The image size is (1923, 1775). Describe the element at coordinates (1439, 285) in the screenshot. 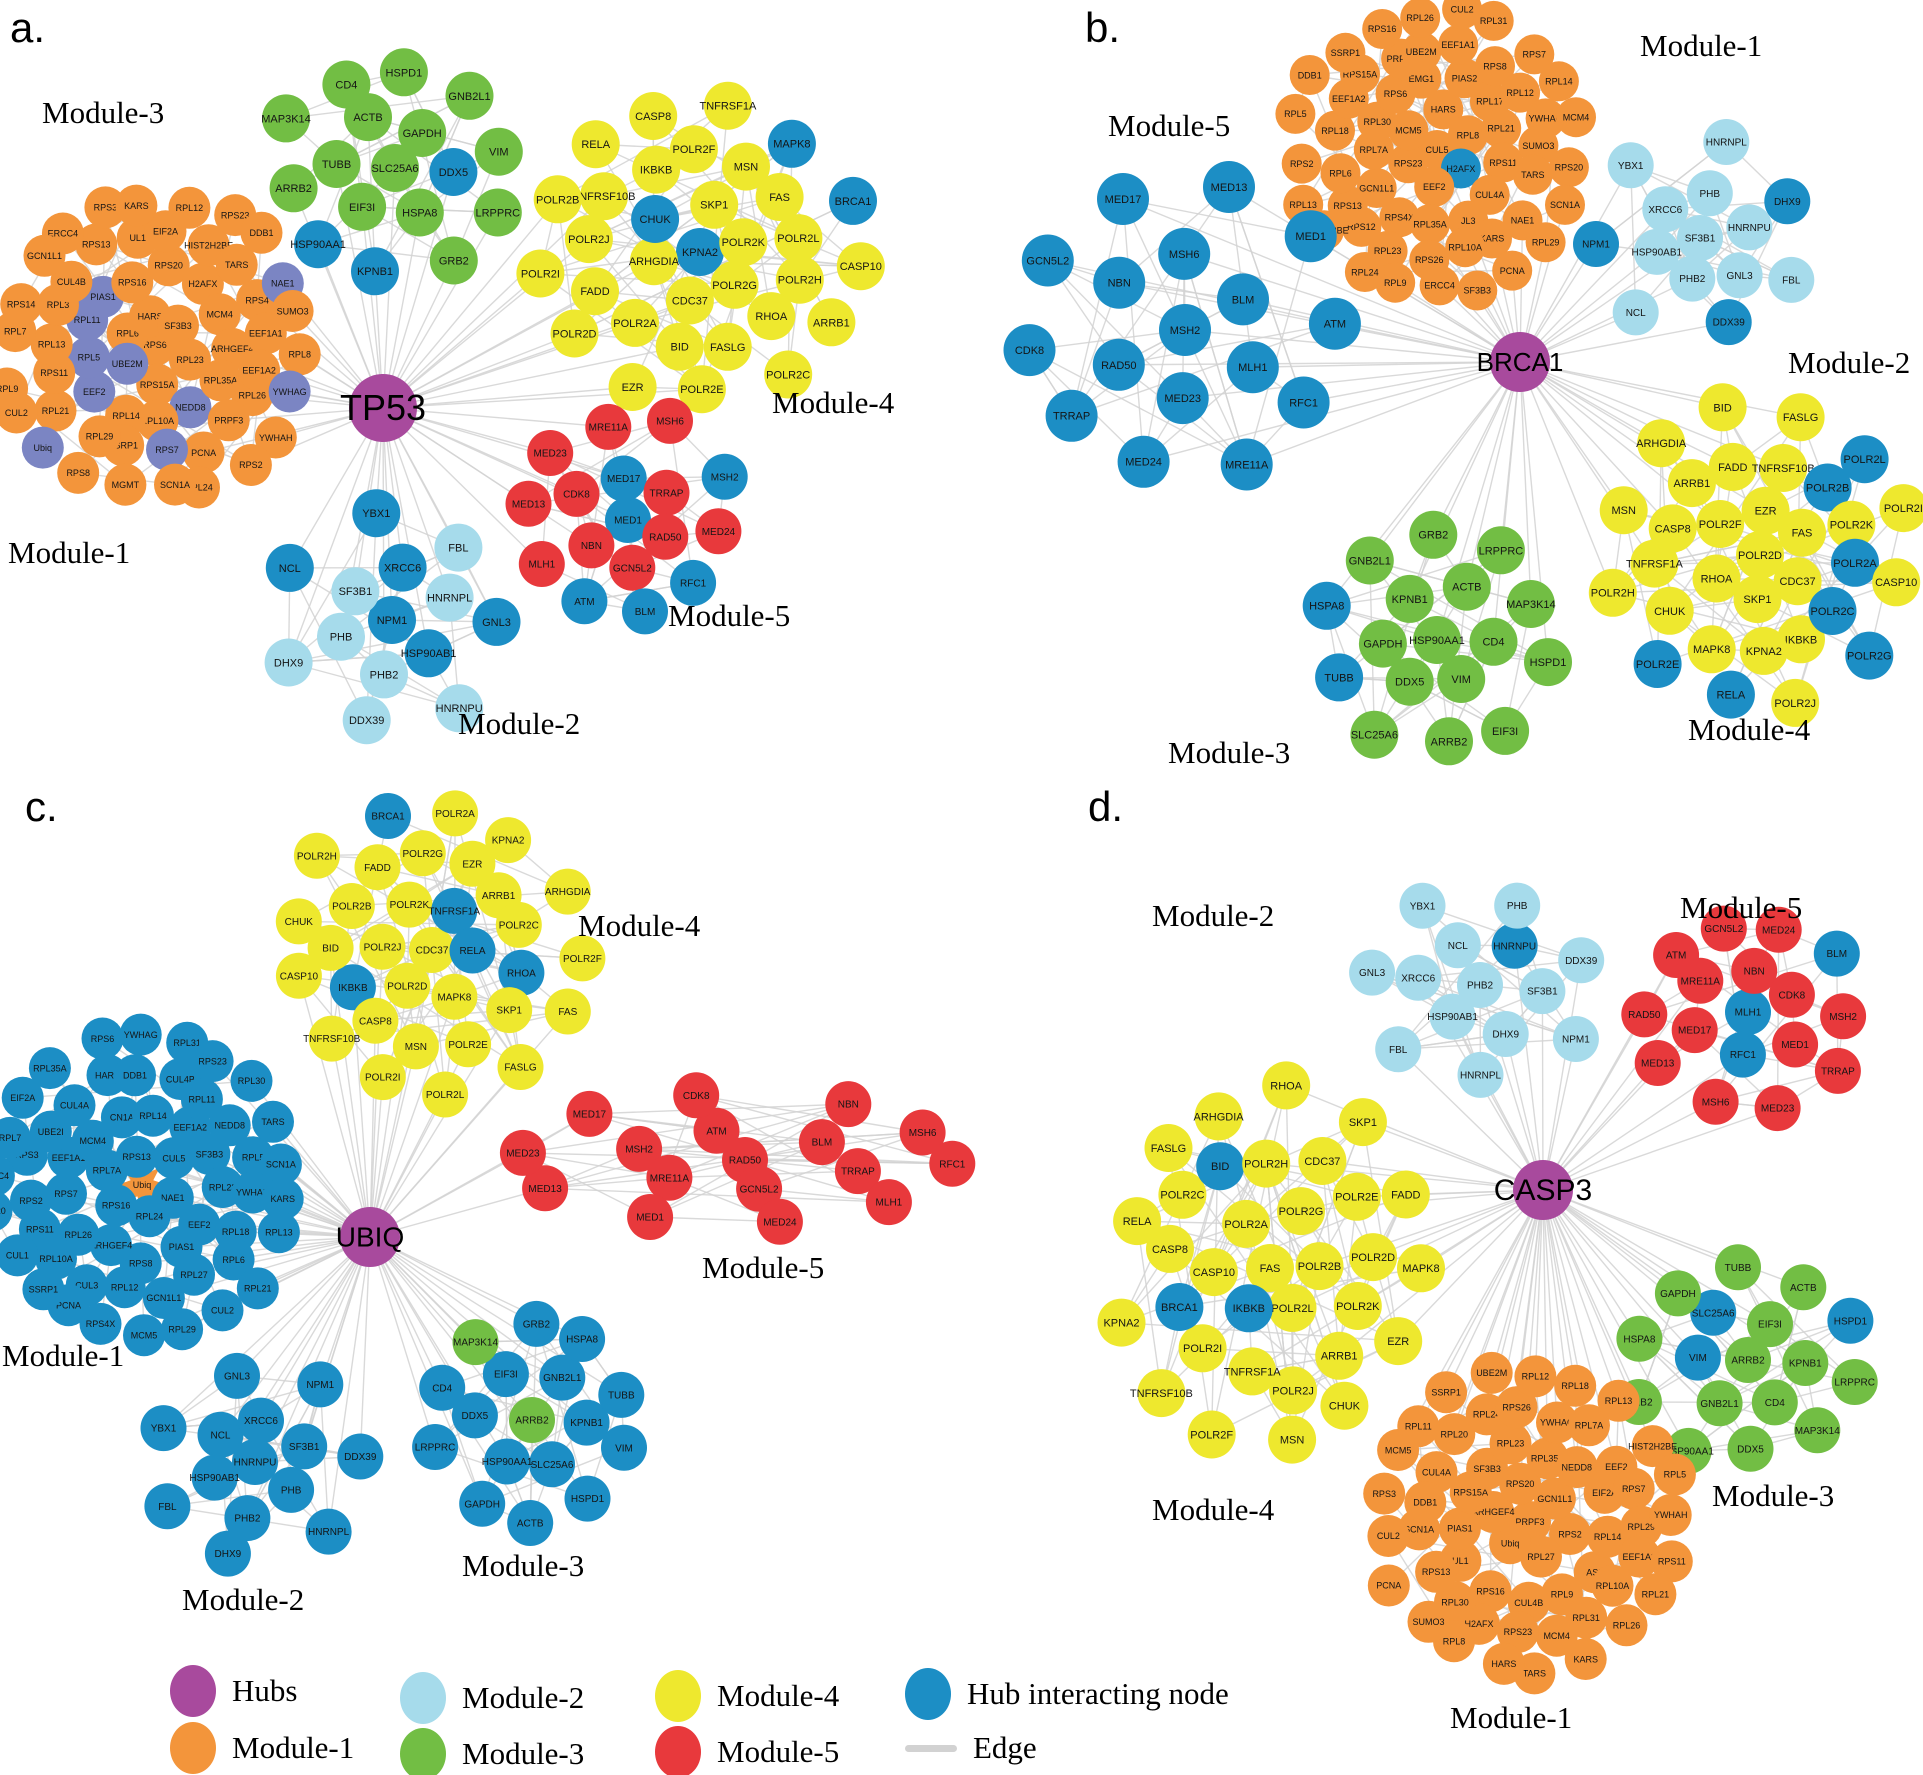

I see `node-ERCC4` at that location.